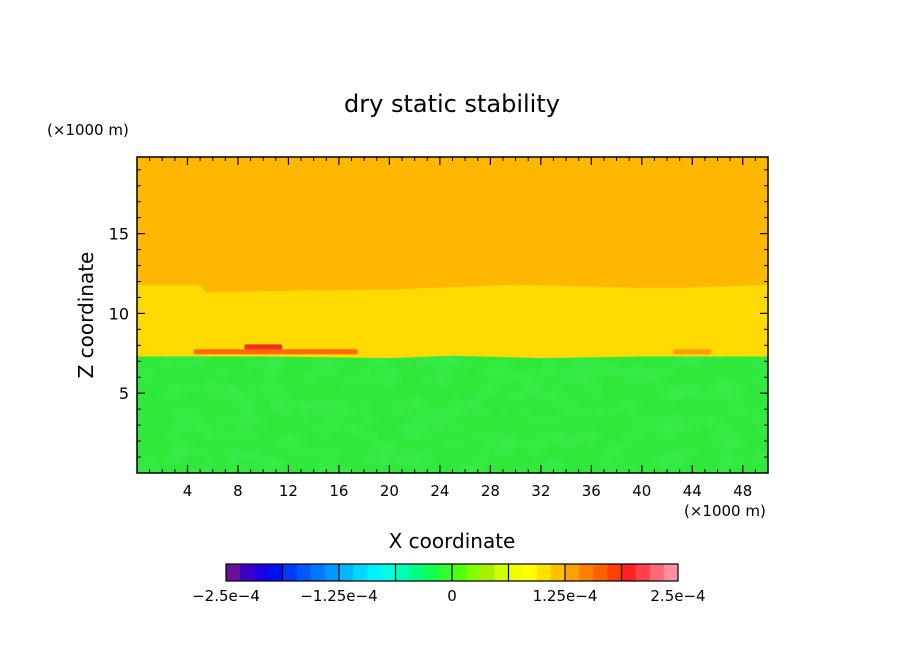 This screenshot has width=904, height=654. What do you see at coordinates (119, 313) in the screenshot?
I see `y-tick-label: 10` at bounding box center [119, 313].